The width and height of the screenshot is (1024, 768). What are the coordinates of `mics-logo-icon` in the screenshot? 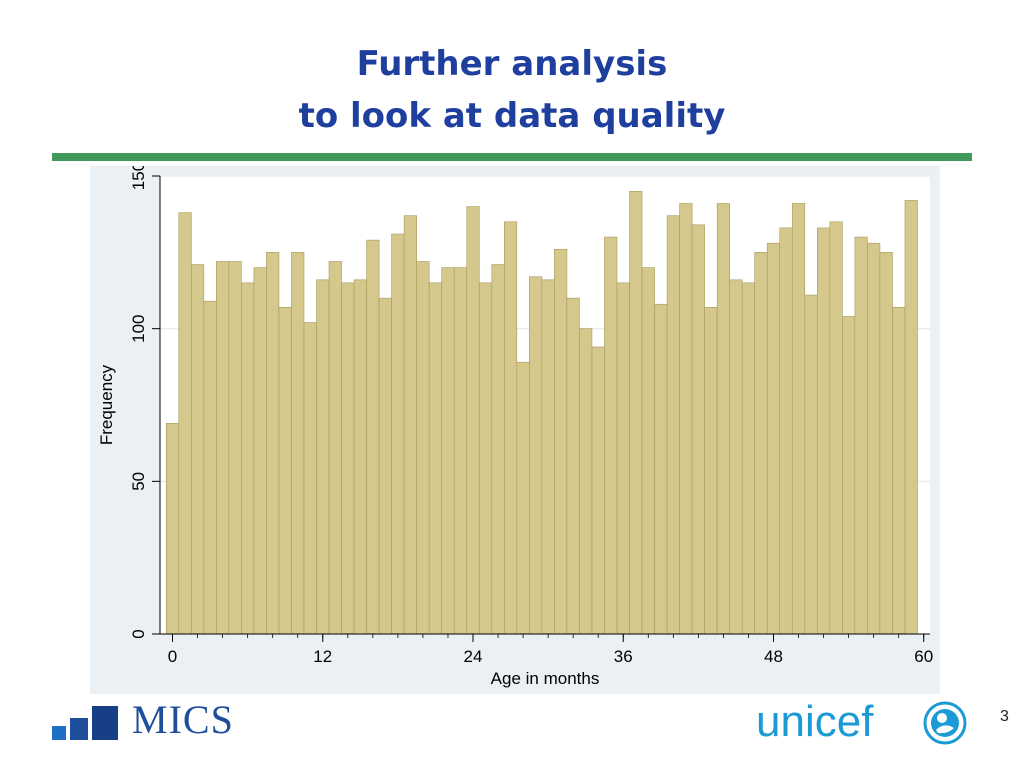 It's located at (85, 723).